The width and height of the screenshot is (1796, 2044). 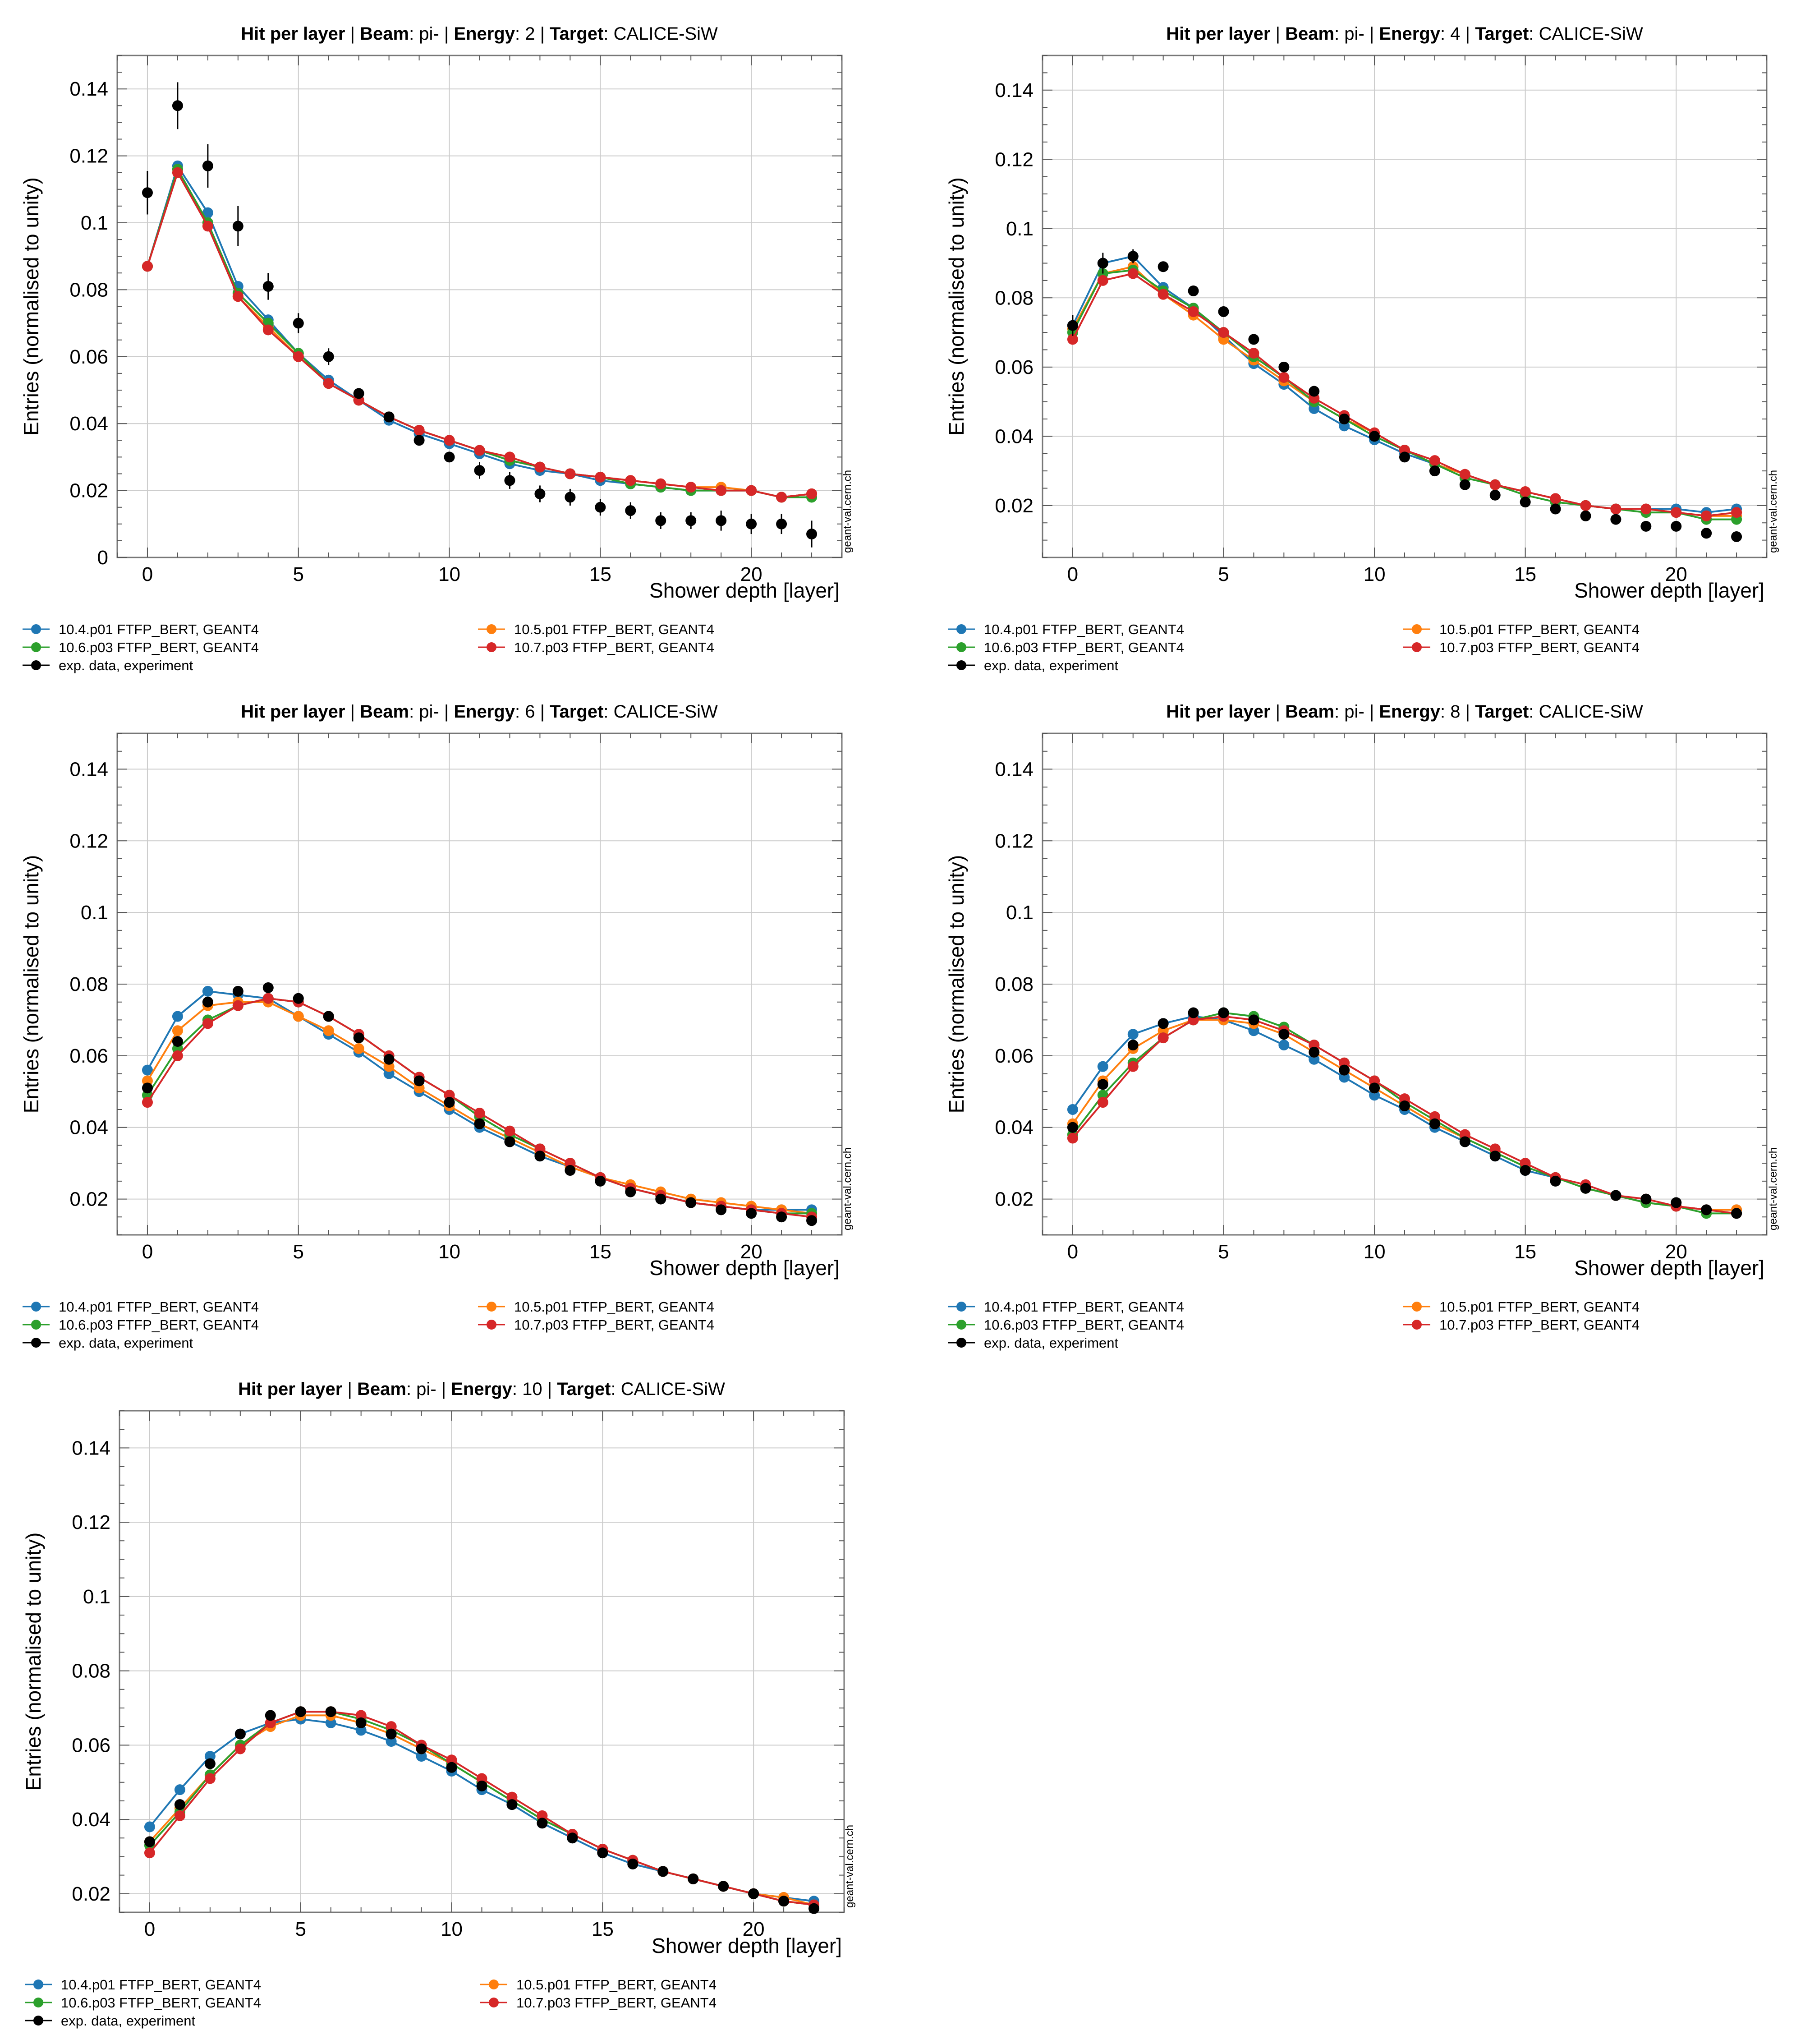 I want to click on y-tick-label: 0.06, so click(x=1014, y=1056).